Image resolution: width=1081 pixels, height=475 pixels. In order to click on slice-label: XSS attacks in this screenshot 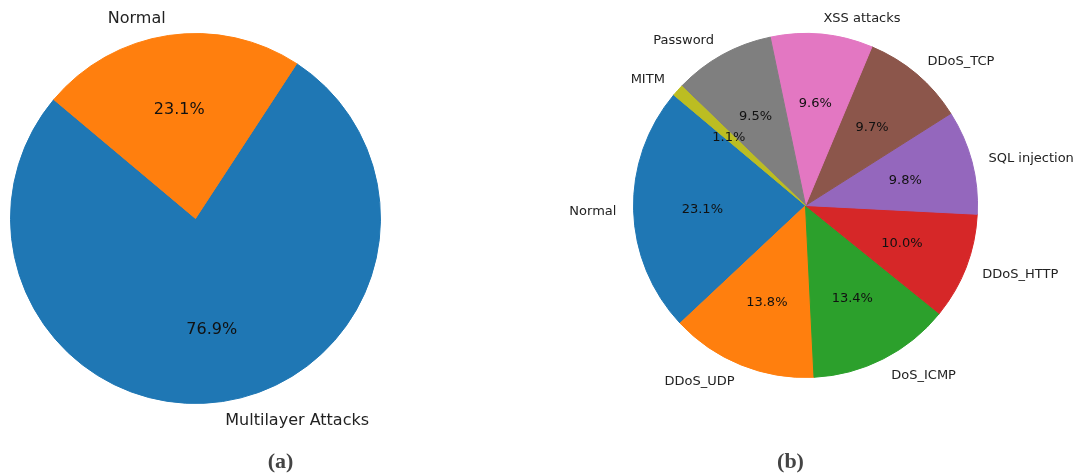, I will do `click(862, 17)`.